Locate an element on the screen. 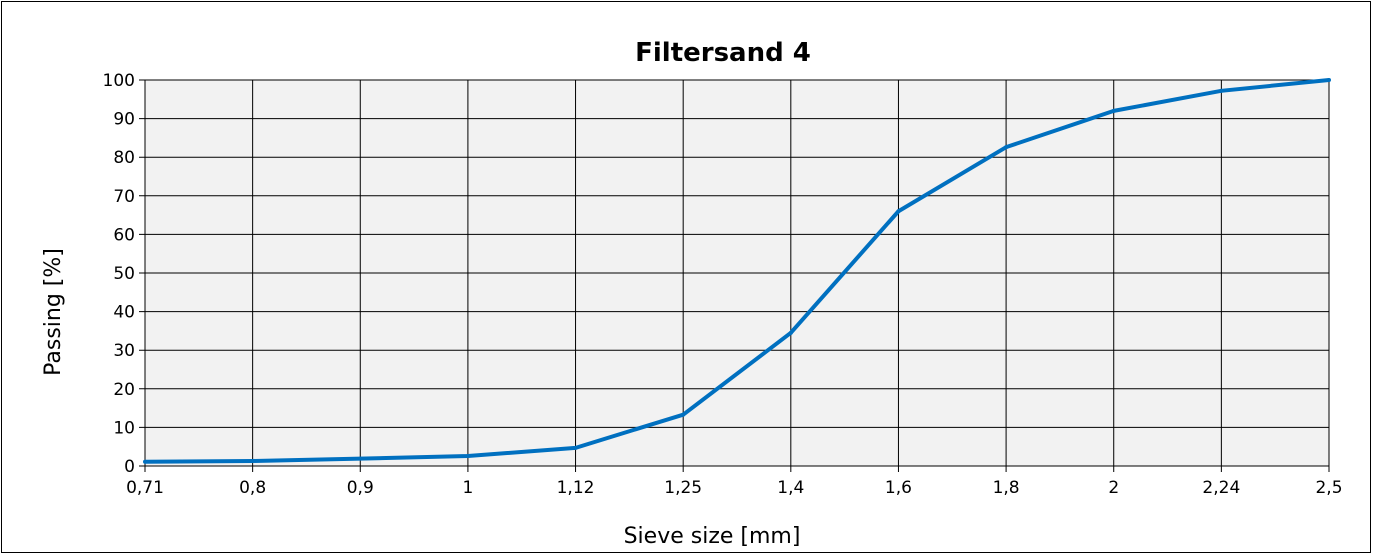 The width and height of the screenshot is (1373, 555). y-tick-label: 20 is located at coordinates (124, 390).